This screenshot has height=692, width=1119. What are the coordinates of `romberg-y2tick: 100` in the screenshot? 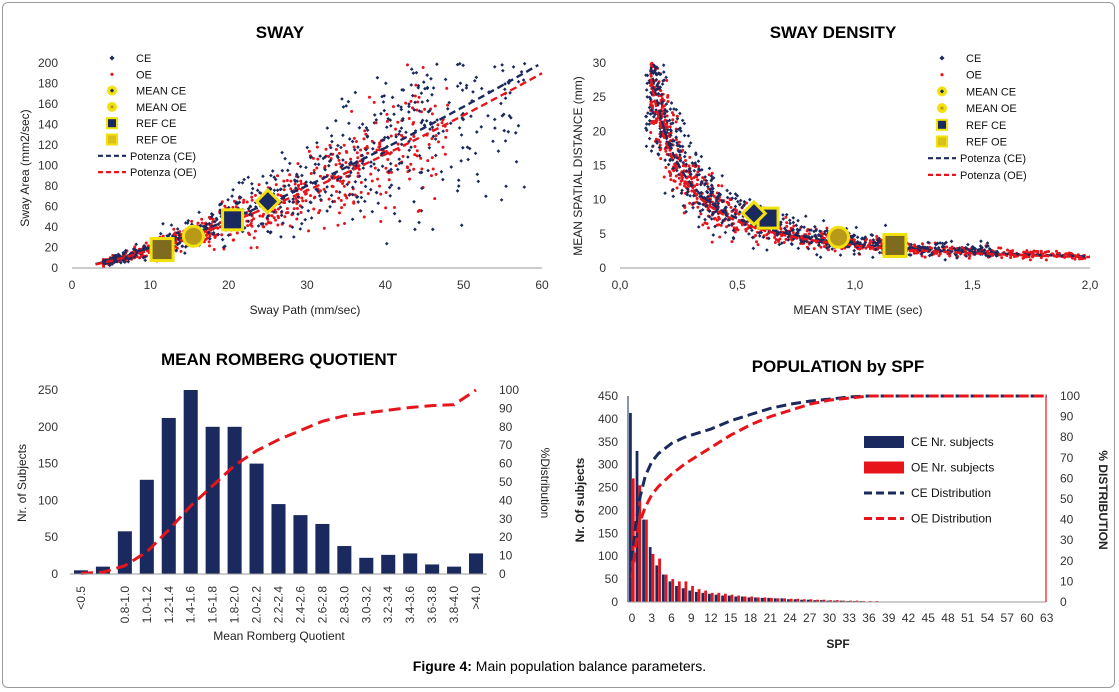 It's located at (509, 390).